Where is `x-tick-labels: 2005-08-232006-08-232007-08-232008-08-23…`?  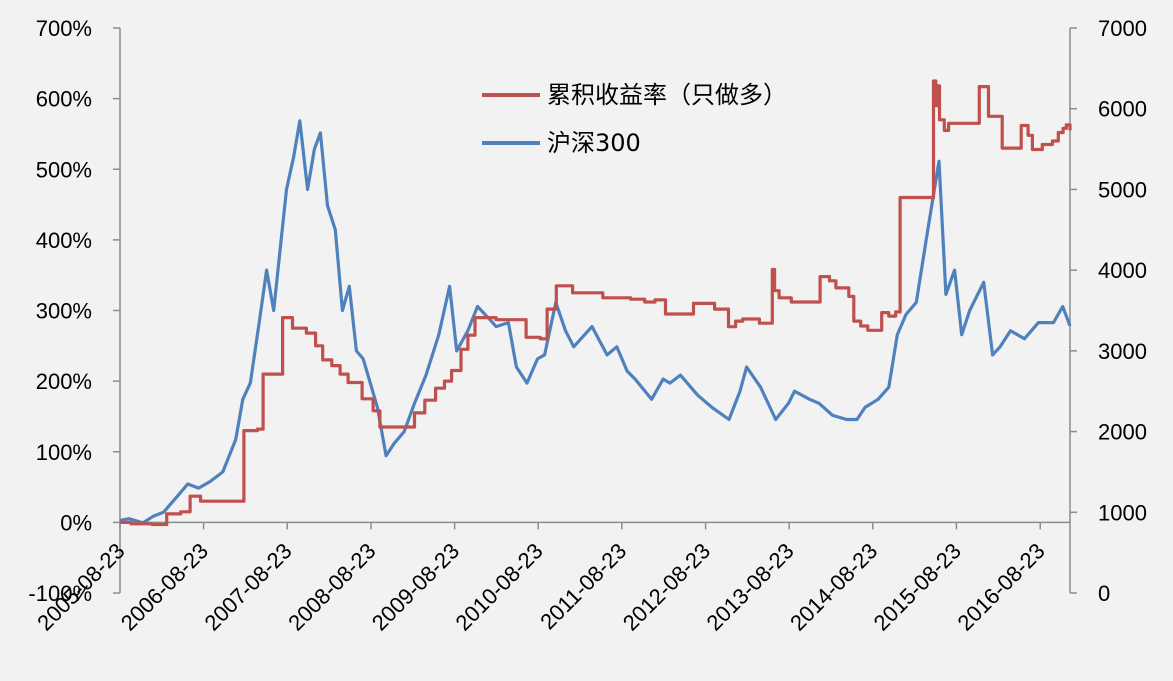
x-tick-labels: 2005-08-232006-08-232007-08-232008-08-23… is located at coordinates (540, 586).